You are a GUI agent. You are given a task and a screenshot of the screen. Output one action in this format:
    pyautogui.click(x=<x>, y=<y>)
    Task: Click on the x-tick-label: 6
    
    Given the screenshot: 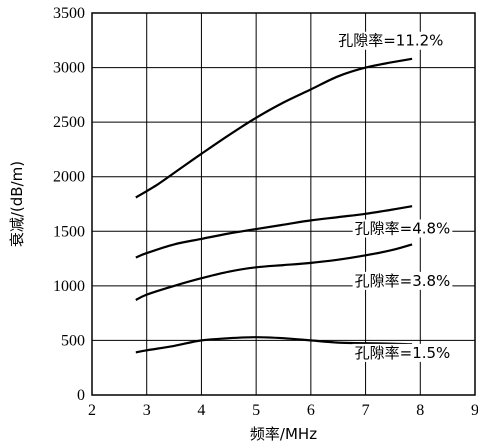 What is the action you would take?
    pyautogui.click(x=311, y=410)
    